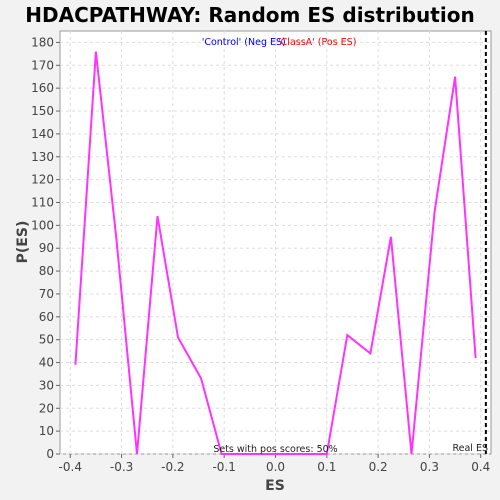  Describe the element at coordinates (275, 486) in the screenshot. I see `x-axis-label: ES` at that location.